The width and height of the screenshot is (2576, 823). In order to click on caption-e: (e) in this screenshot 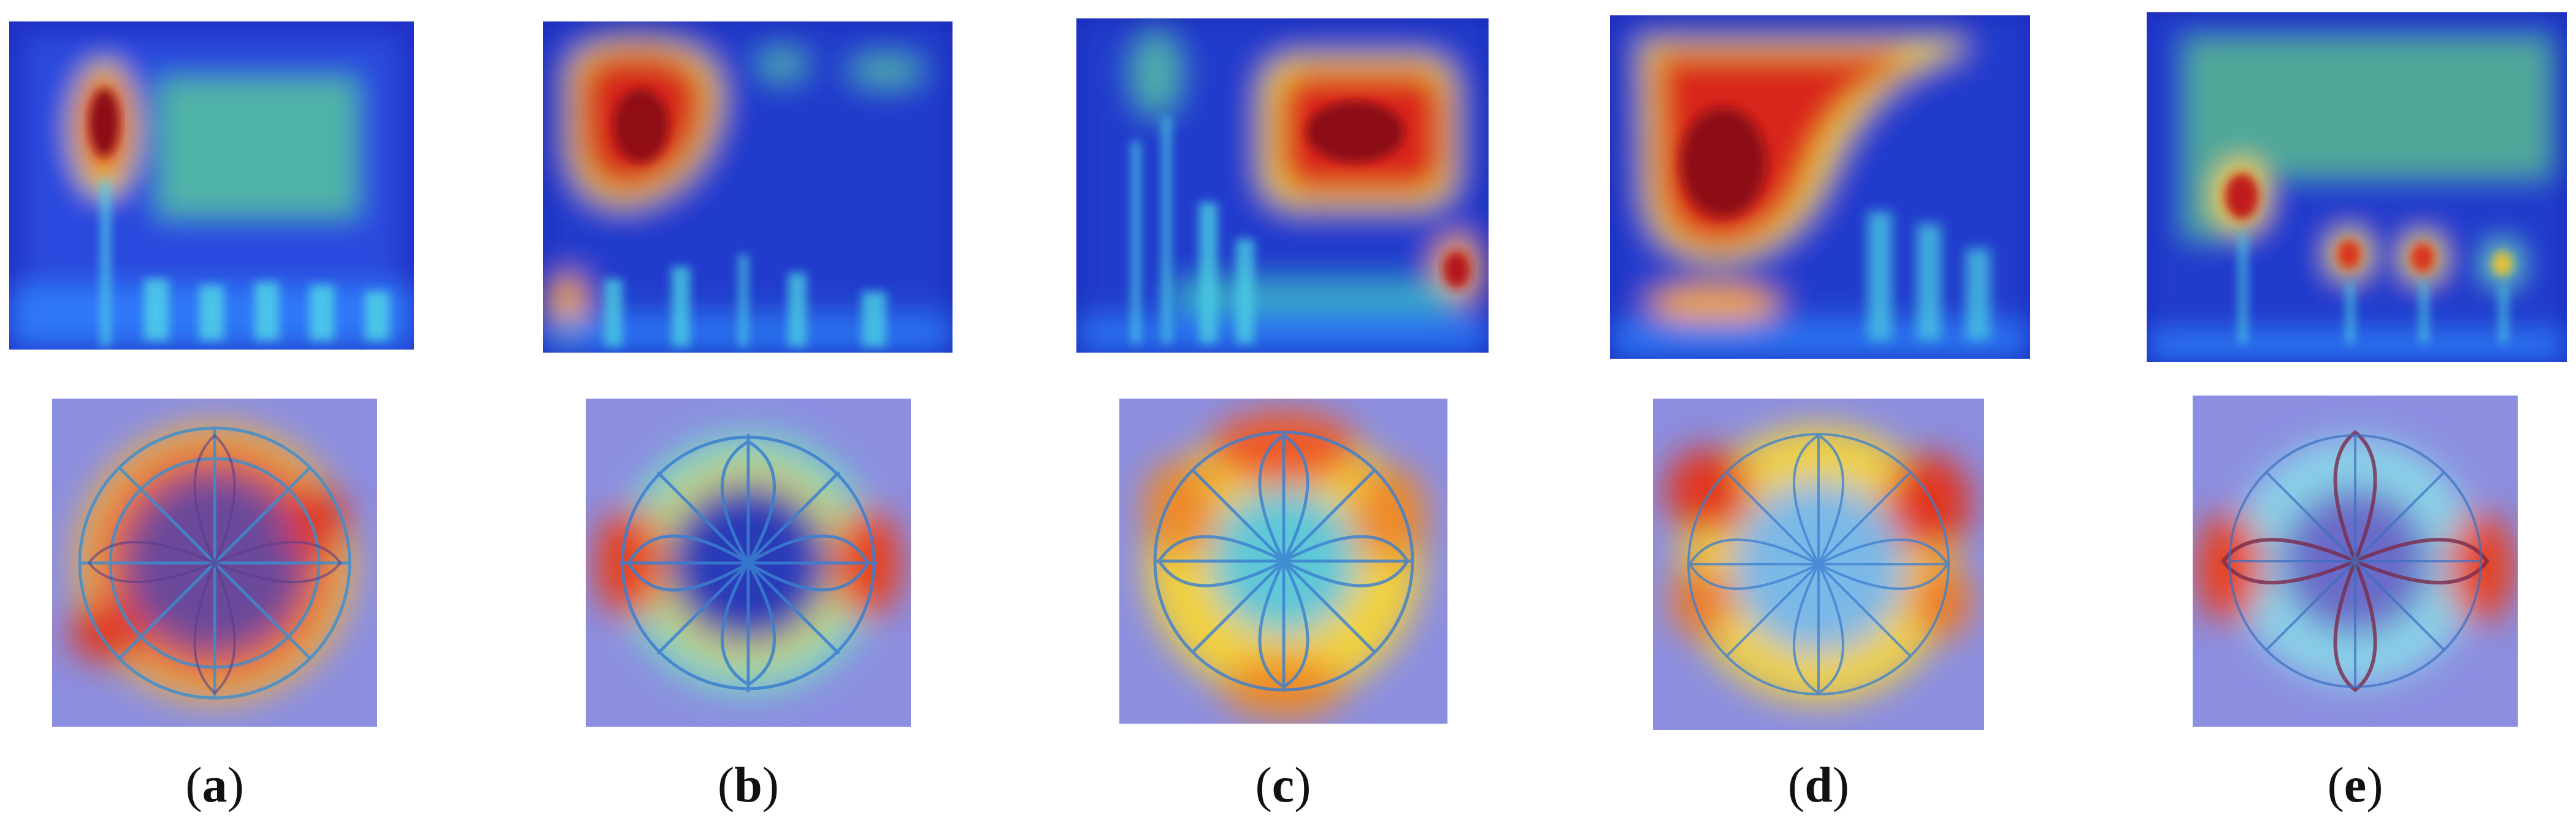, I will do `click(2355, 785)`.